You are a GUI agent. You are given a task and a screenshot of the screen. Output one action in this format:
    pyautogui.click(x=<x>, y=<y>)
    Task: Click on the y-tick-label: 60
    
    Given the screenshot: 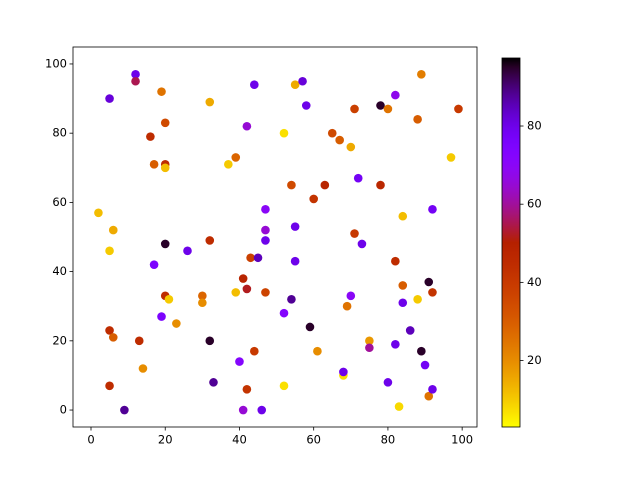 What is the action you would take?
    pyautogui.click(x=59, y=202)
    